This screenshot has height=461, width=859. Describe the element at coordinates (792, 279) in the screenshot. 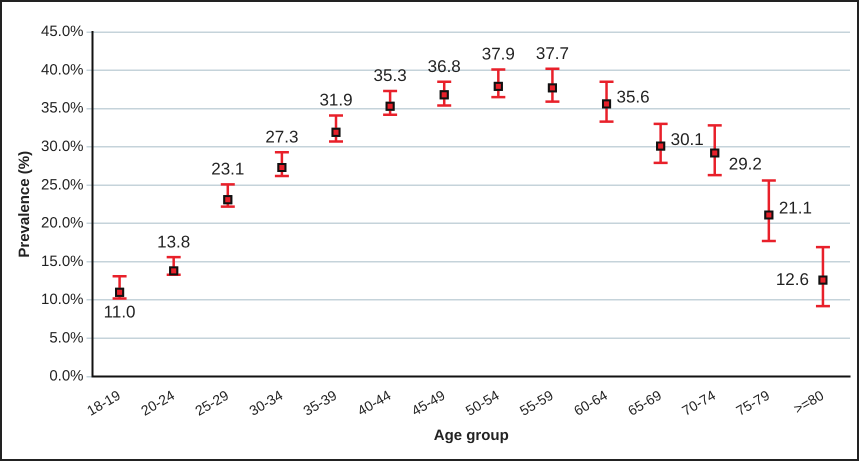

I see `data-label: 12.6` at that location.